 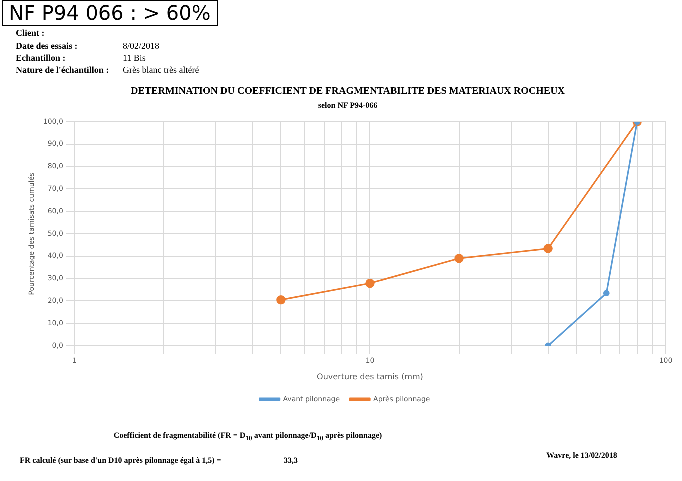 I want to click on text: Echantillon :, so click(x=41, y=58).